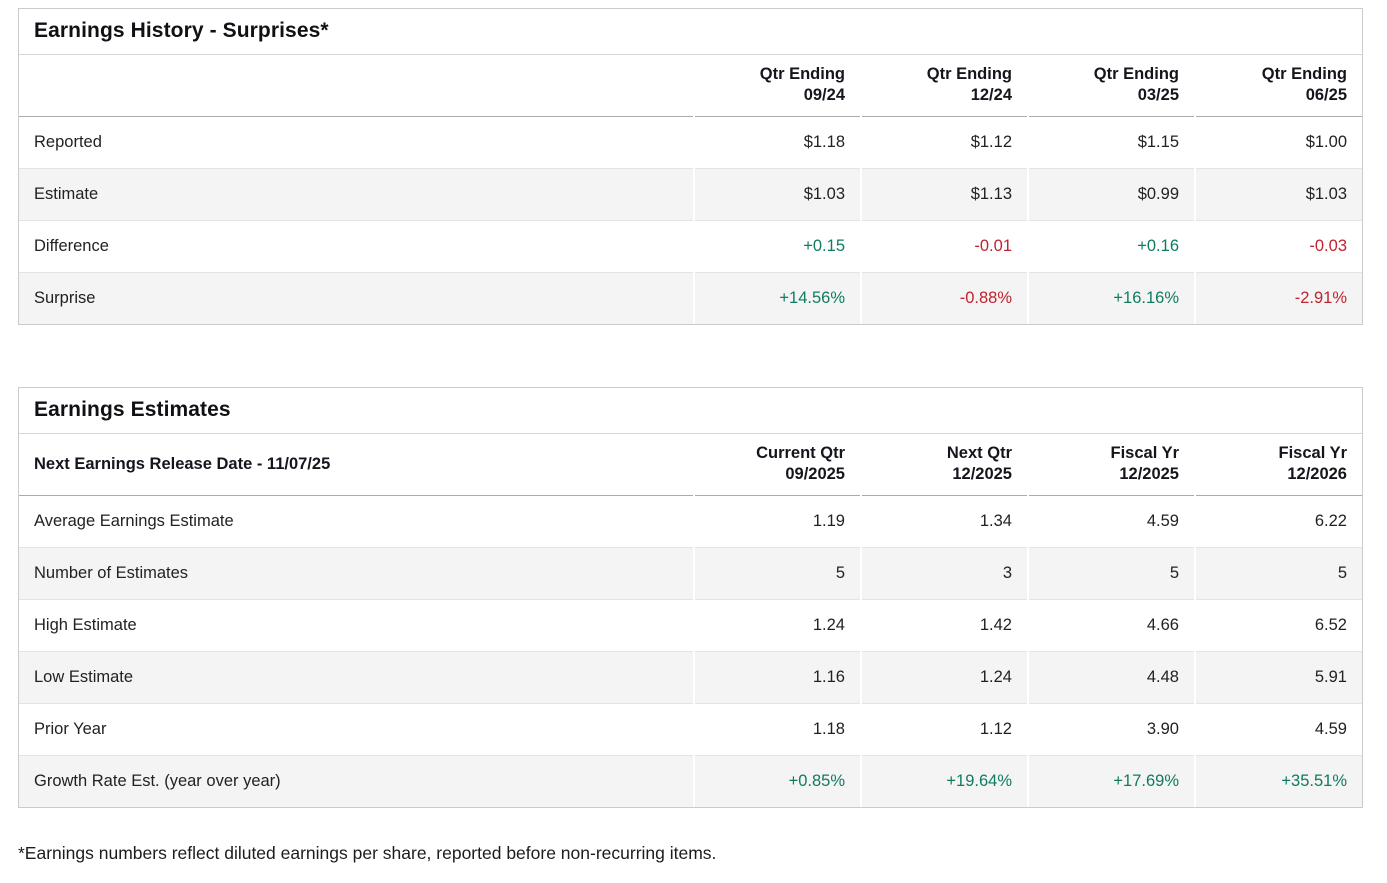 This screenshot has width=1387, height=883. What do you see at coordinates (356, 297) in the screenshot?
I see `row-label: Surprise` at bounding box center [356, 297].